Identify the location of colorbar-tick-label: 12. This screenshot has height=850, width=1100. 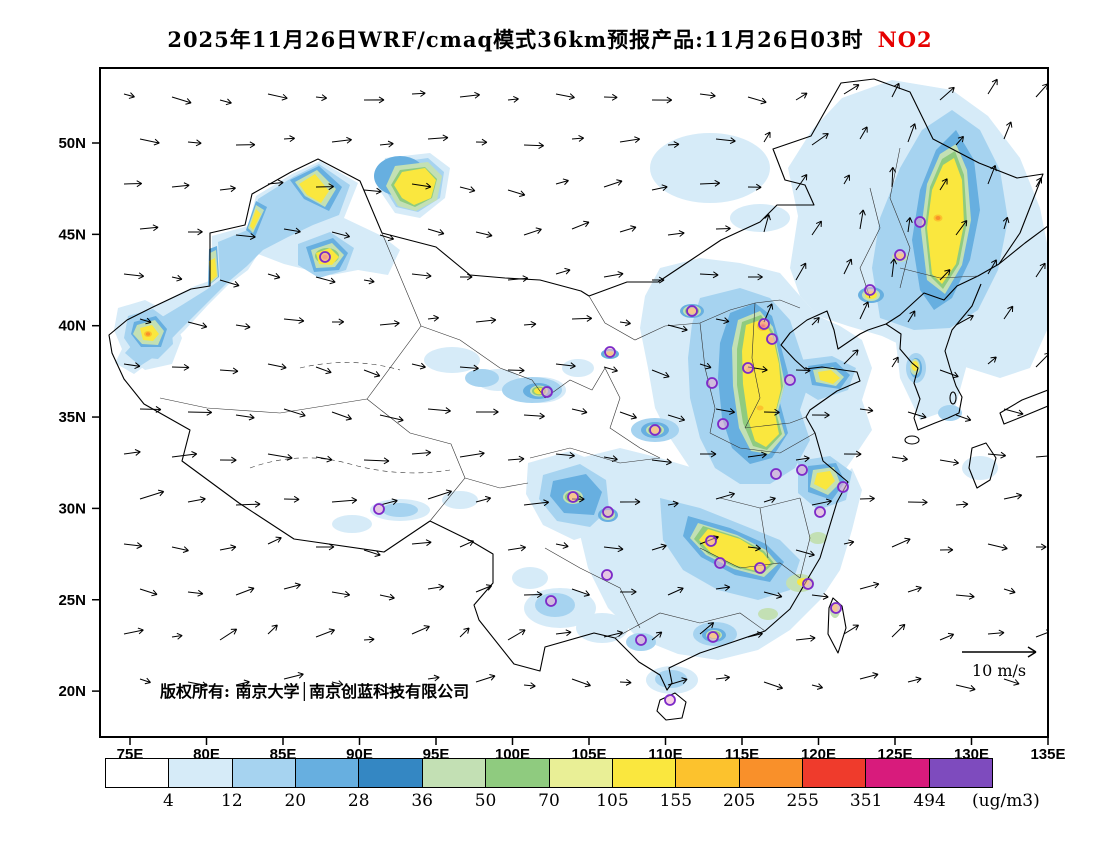
(232, 801).